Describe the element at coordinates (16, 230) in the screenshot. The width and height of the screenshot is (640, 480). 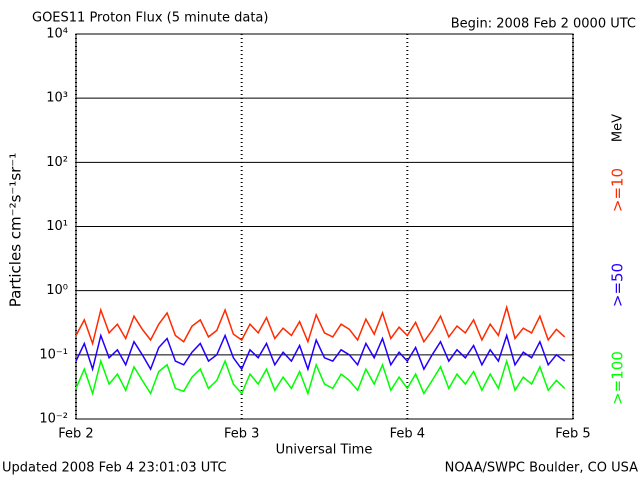
I see `y-axis-label: Particles cm⁻²s⁻¹sr⁻¹` at that location.